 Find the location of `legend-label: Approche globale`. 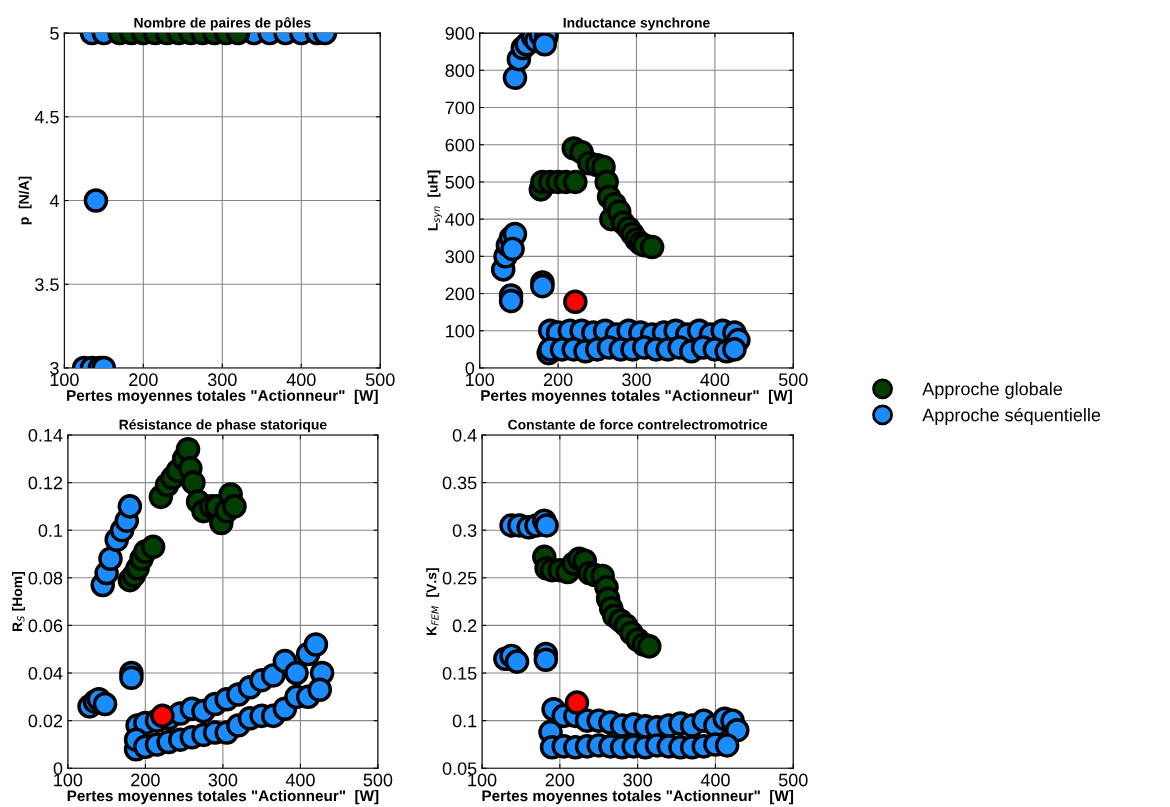

legend-label: Approche globale is located at coordinates (992, 390).